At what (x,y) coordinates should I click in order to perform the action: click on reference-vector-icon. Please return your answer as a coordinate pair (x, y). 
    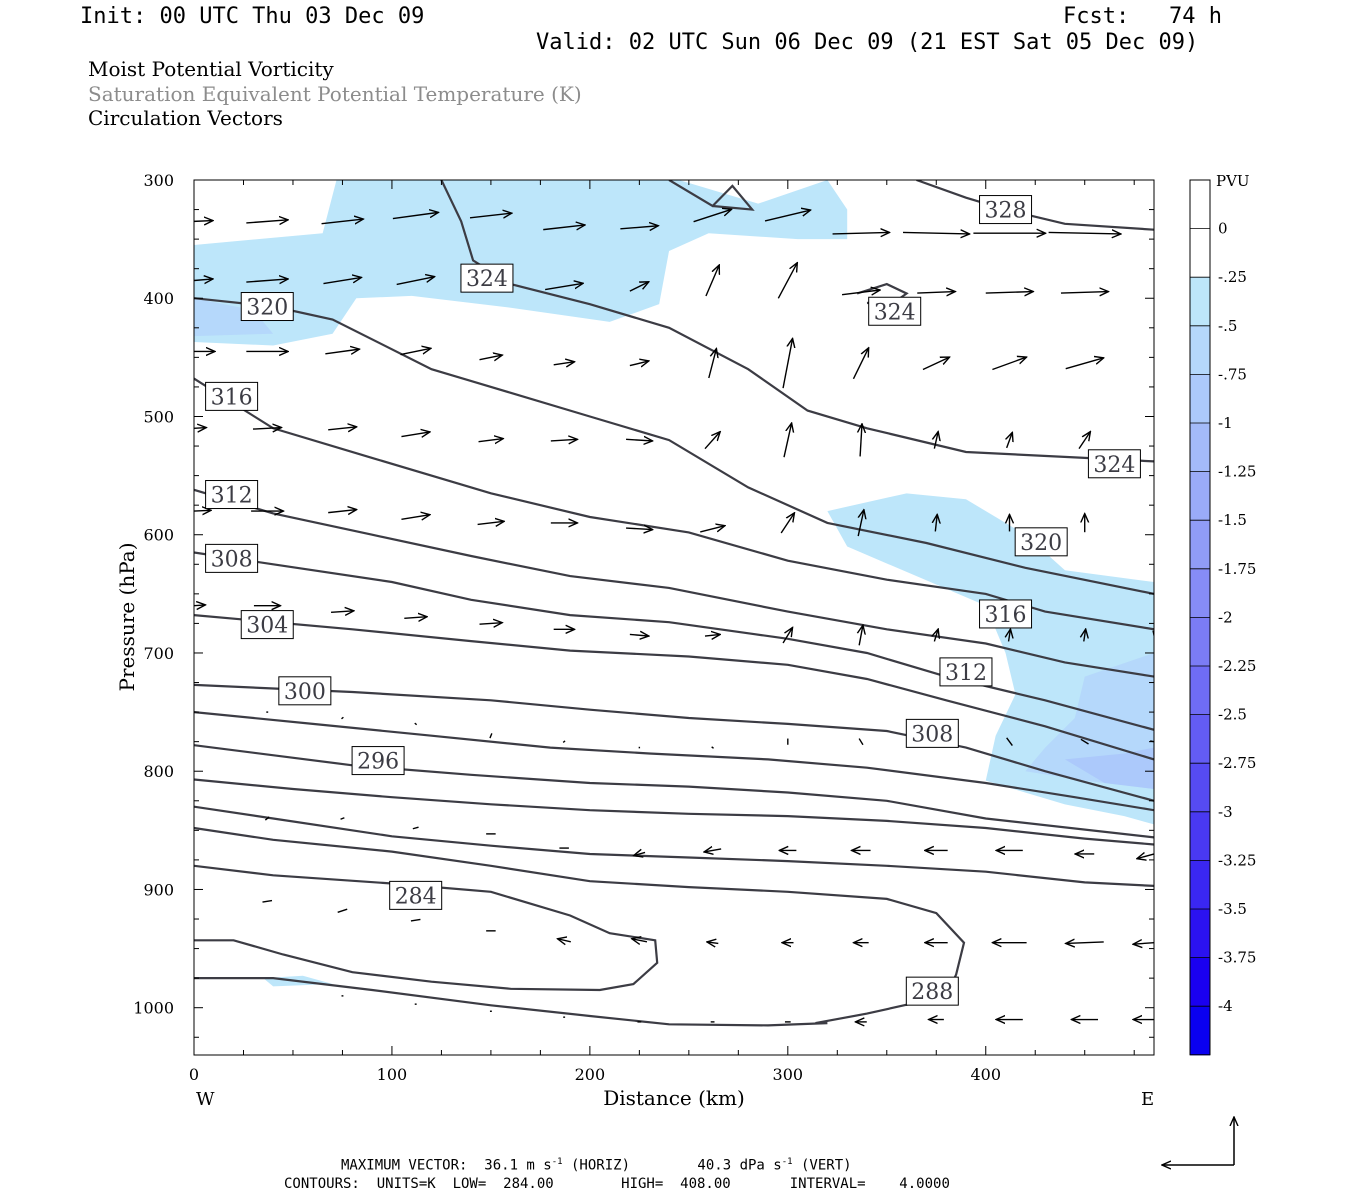
    Looking at the image, I should click on (1198, 1141).